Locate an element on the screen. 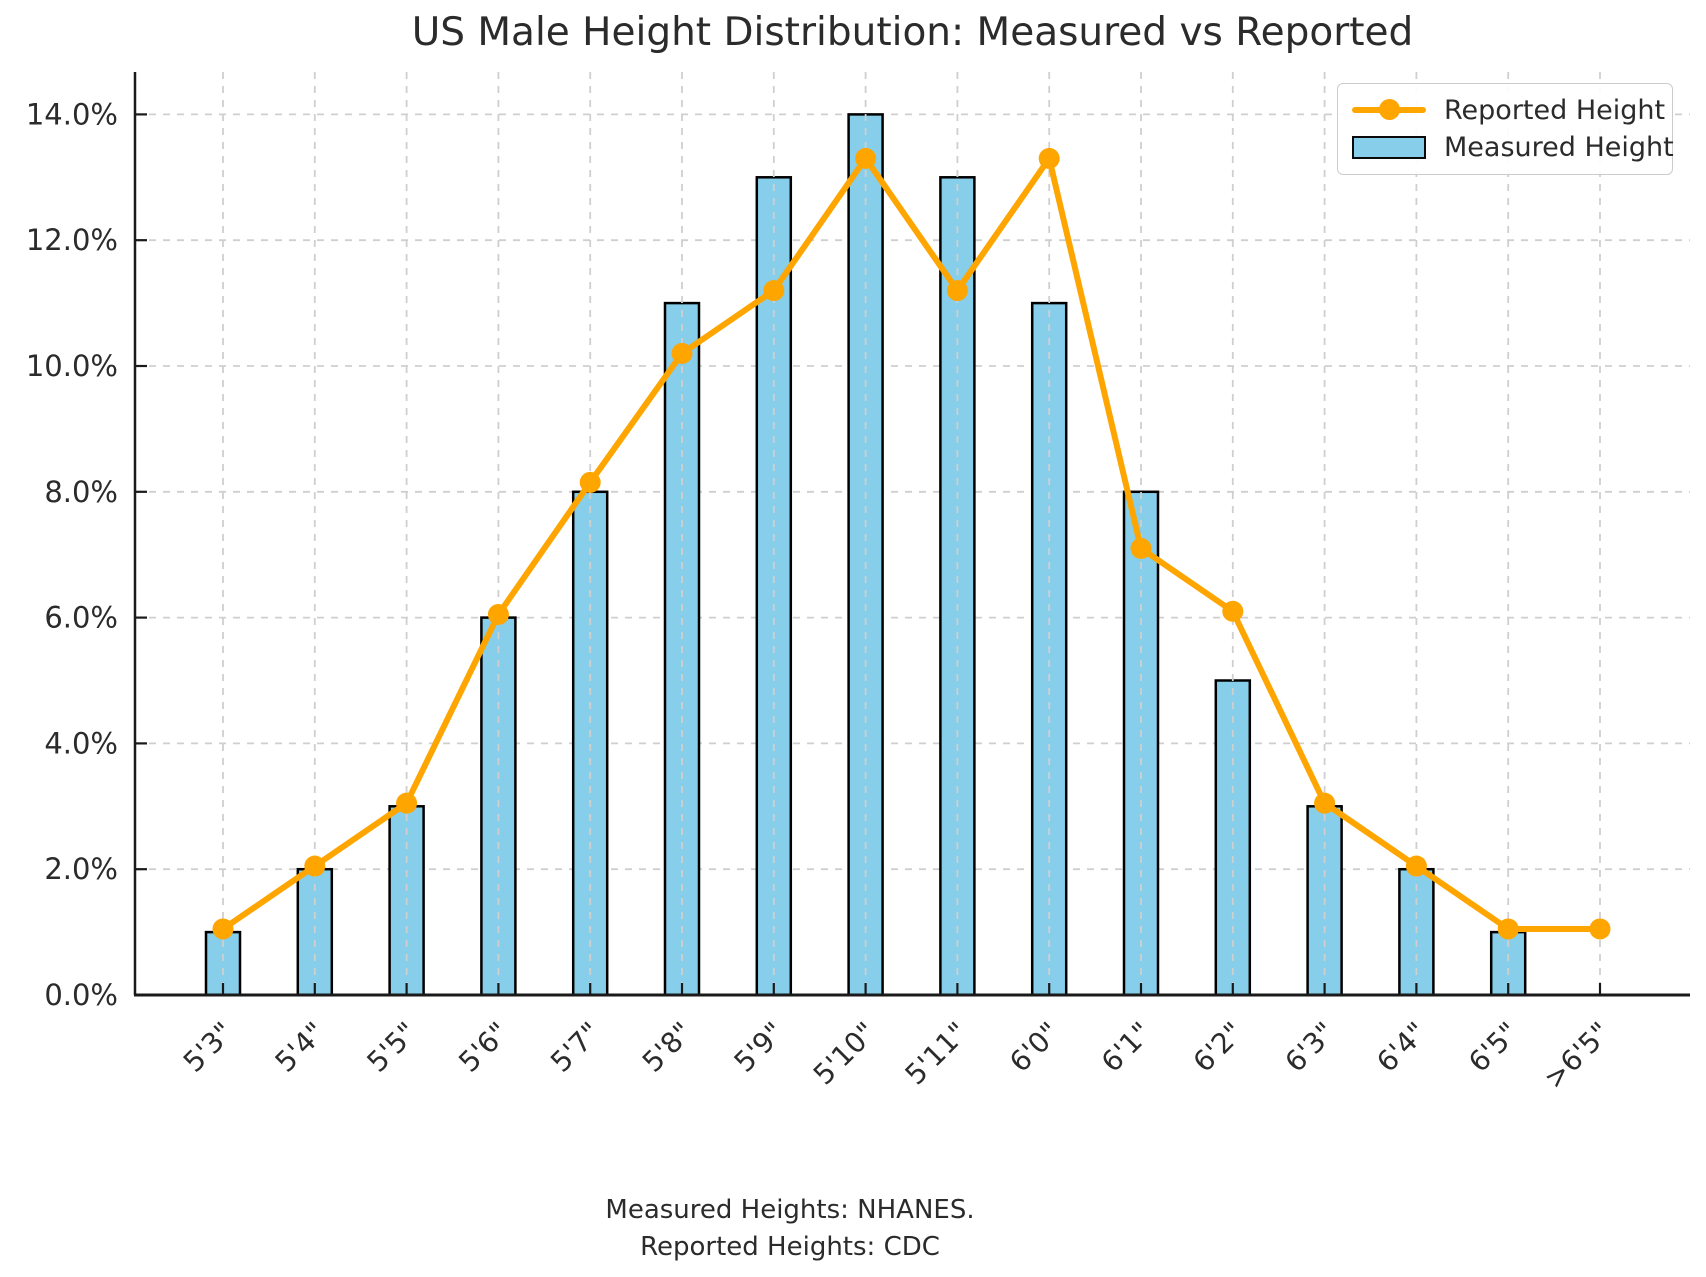  y-tick-label: 0.0% is located at coordinates (81, 995).